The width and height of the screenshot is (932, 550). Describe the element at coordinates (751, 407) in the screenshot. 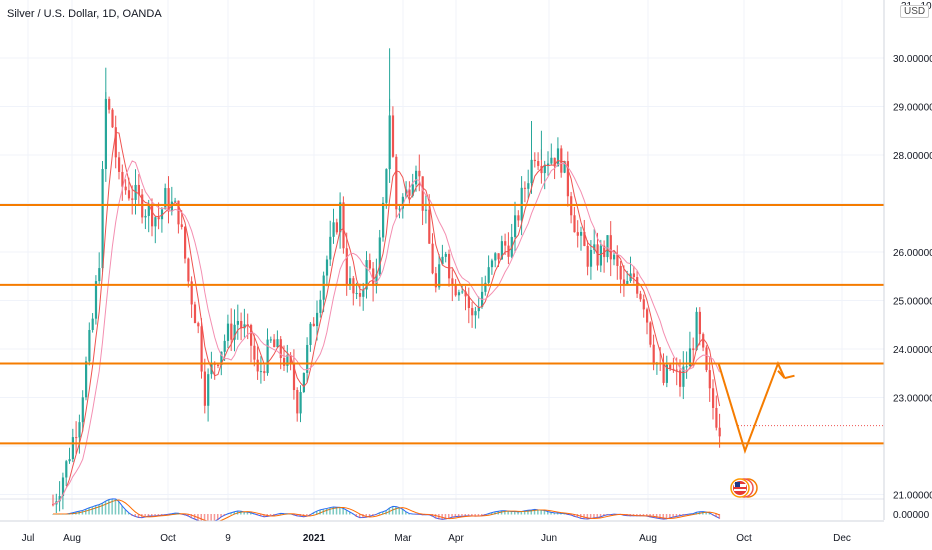

I see `projection-zigzag` at that location.